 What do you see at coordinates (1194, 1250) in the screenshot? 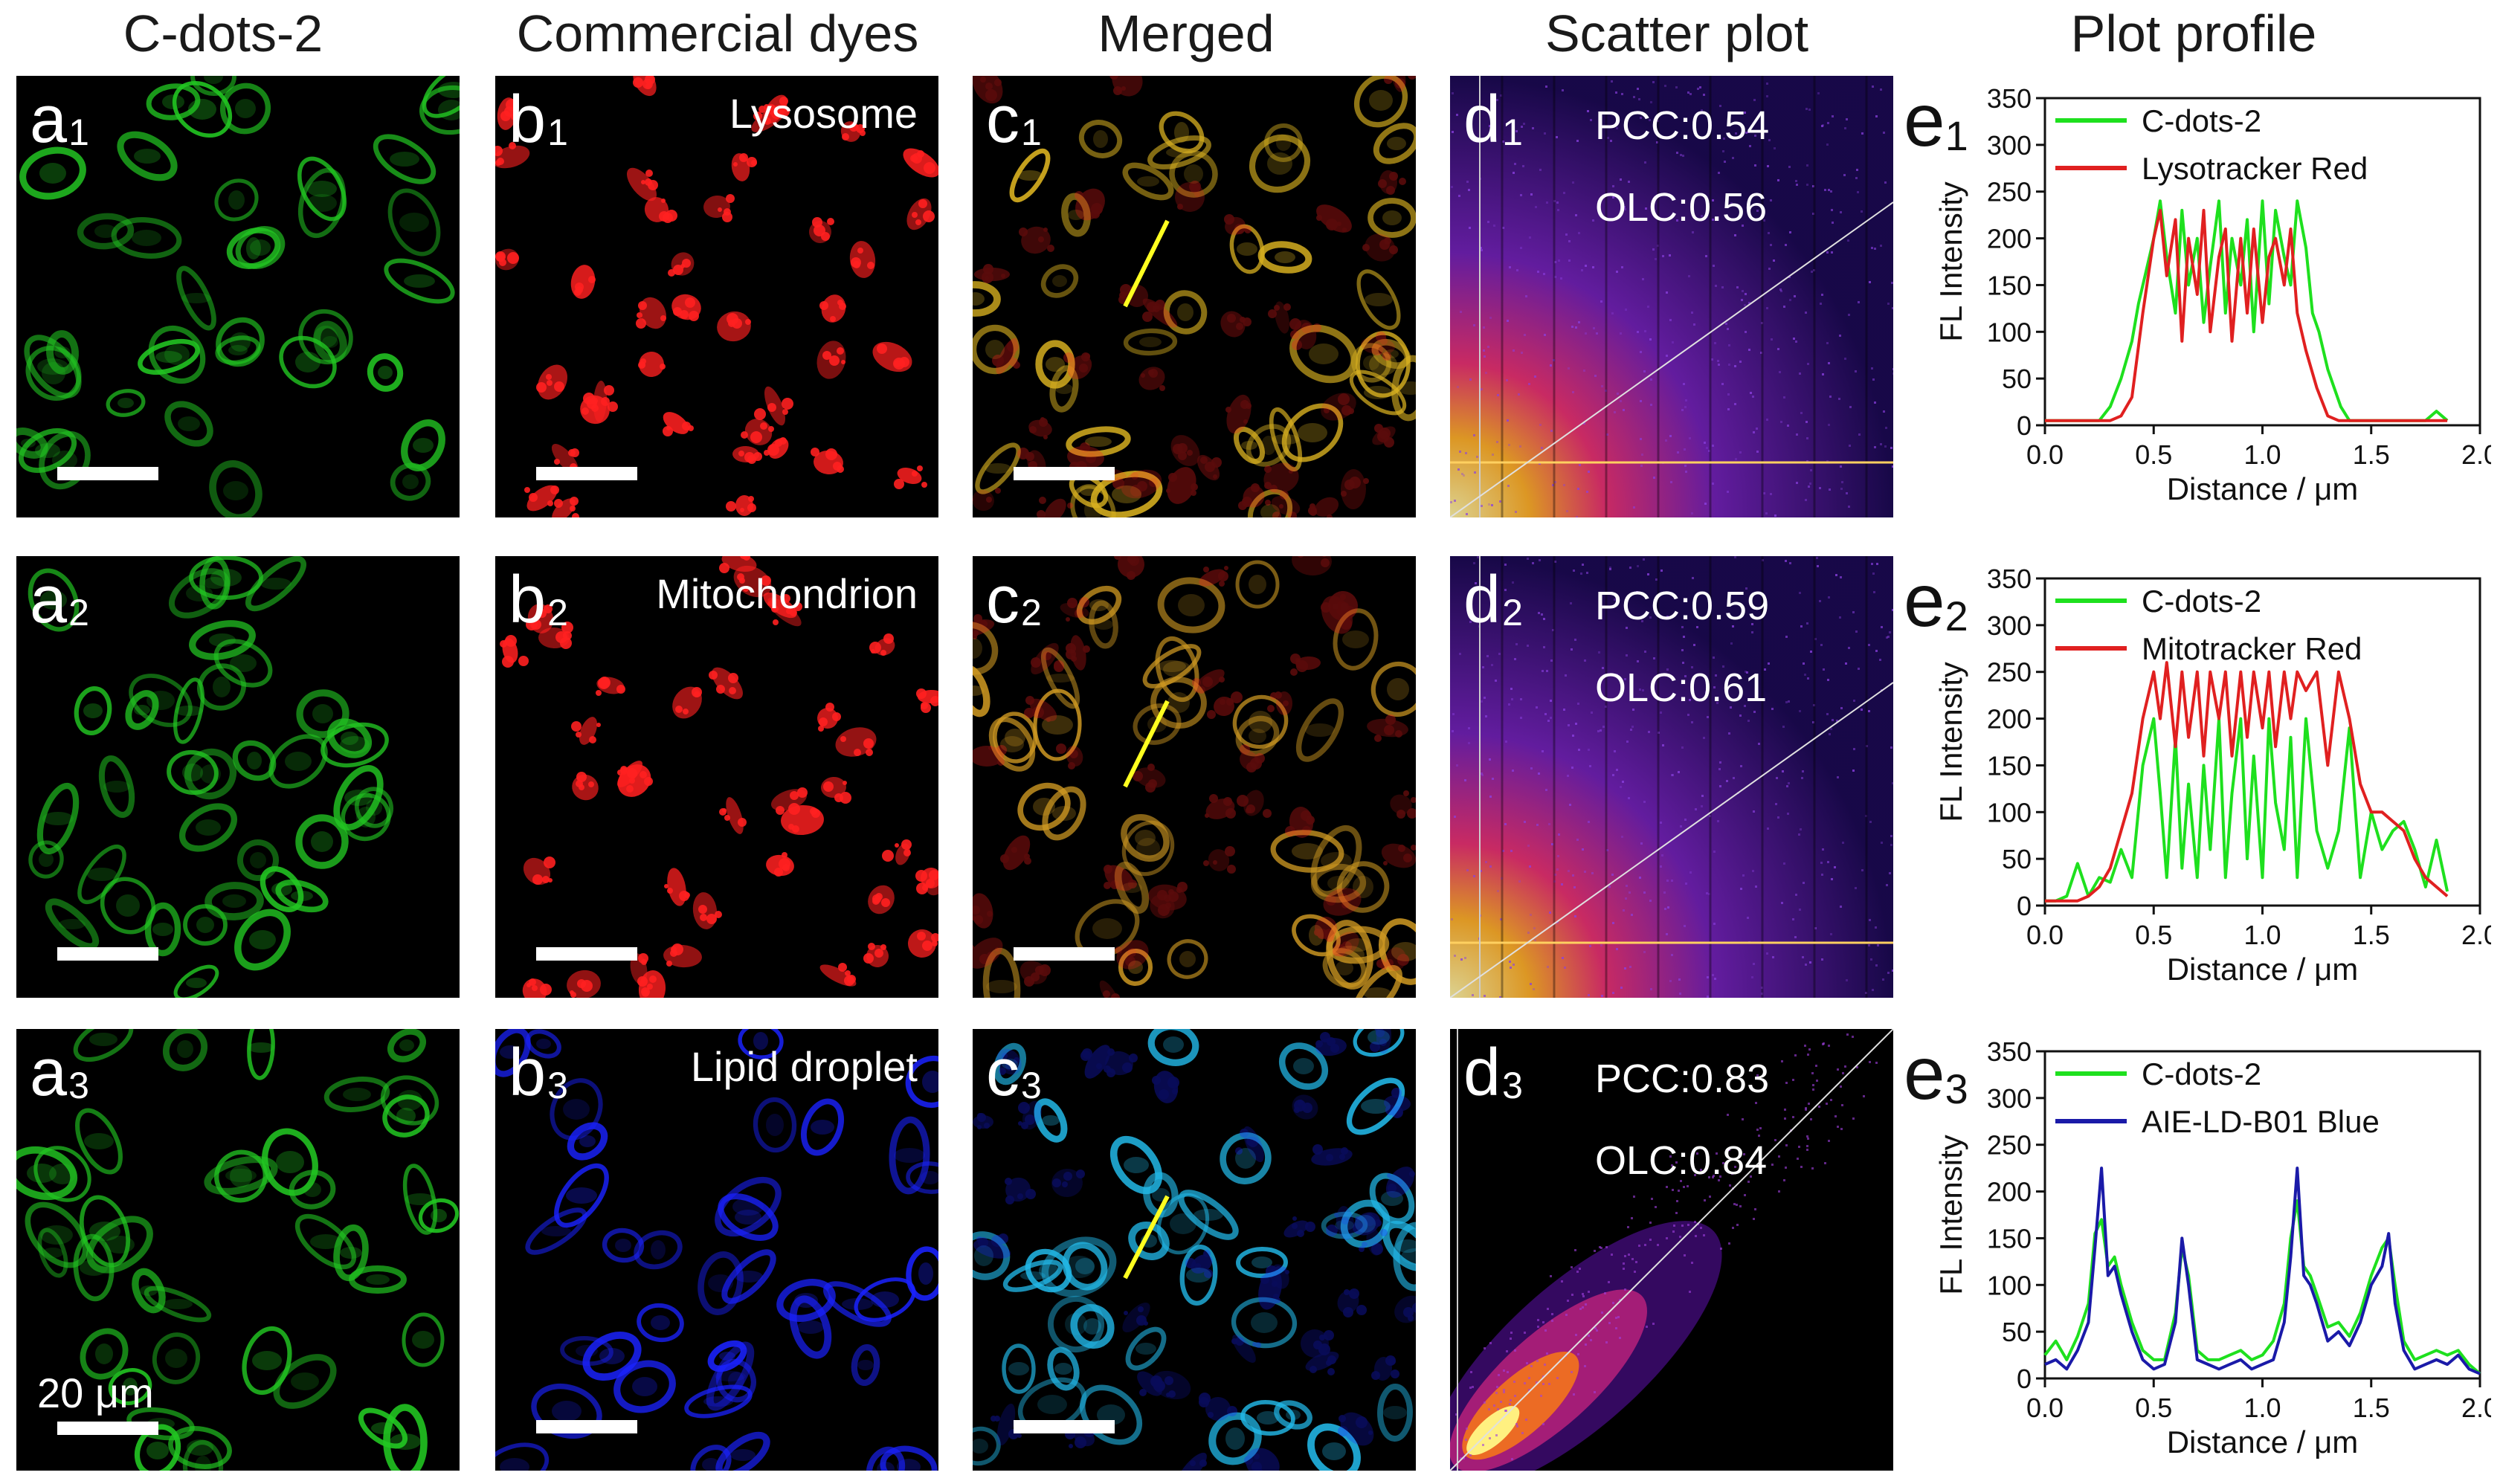
I see `panel-c3: c3` at bounding box center [1194, 1250].